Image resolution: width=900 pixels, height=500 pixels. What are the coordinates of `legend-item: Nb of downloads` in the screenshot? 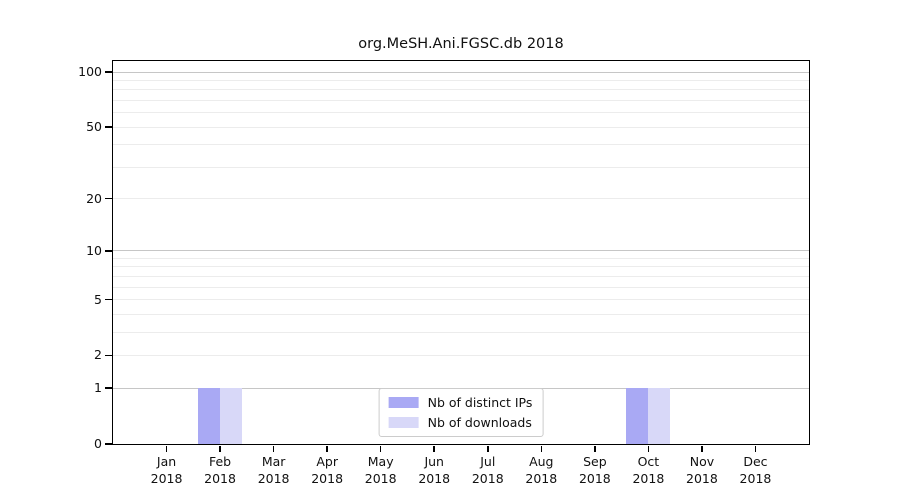 It's located at (460, 422).